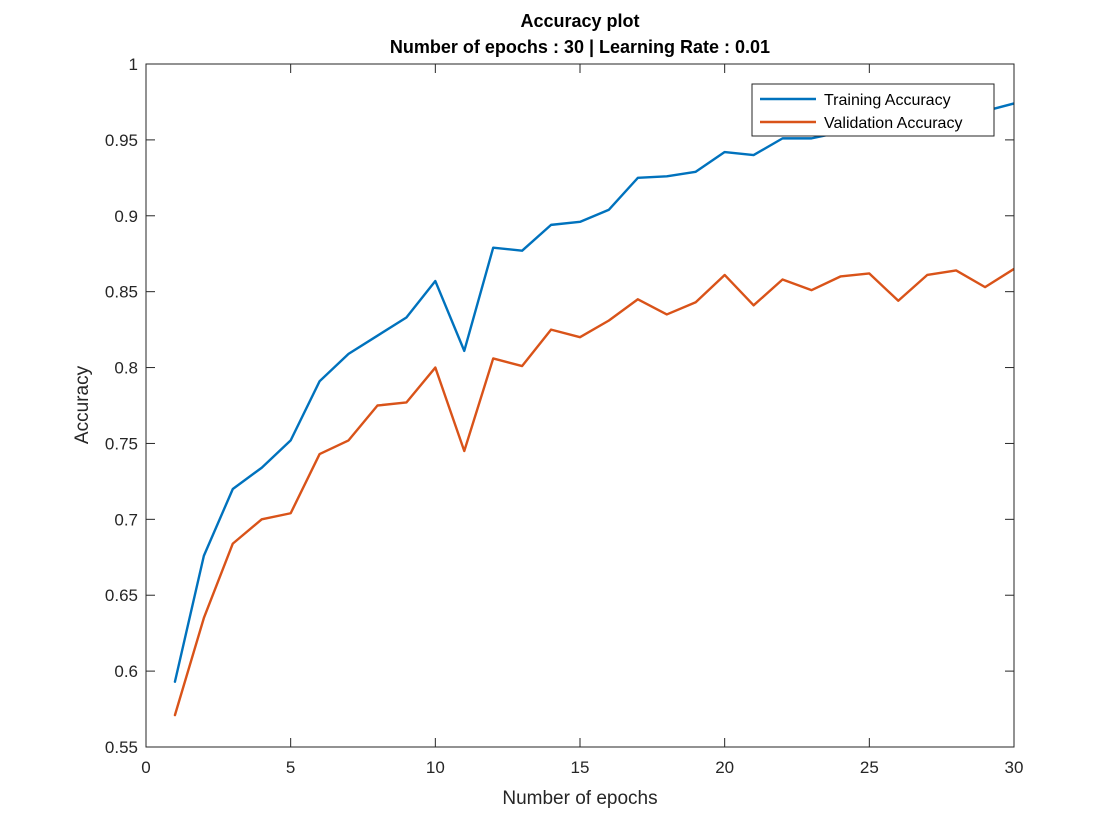  What do you see at coordinates (121, 443) in the screenshot?
I see `y-tick-label: 0.75` at bounding box center [121, 443].